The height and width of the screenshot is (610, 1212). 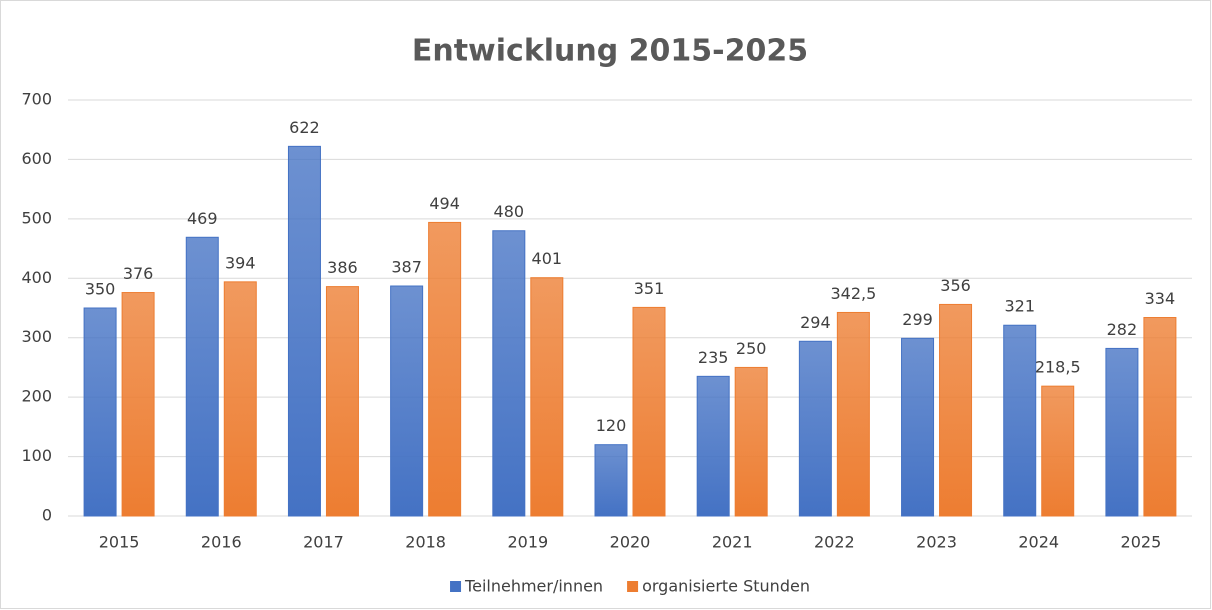 I want to click on x-tick-label: 2019, so click(x=527, y=542).